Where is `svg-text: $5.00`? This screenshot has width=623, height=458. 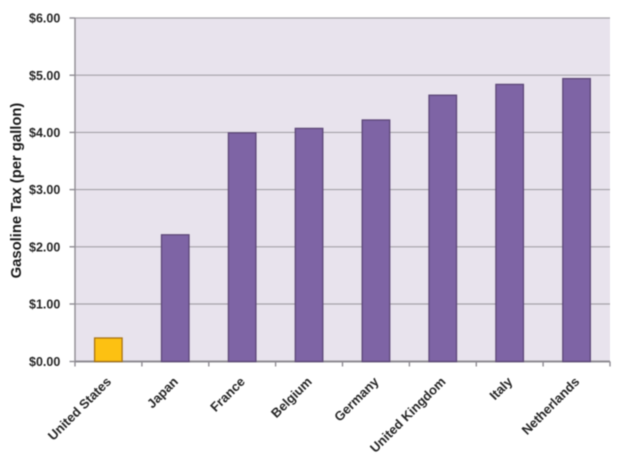 svg-text: $5.00 is located at coordinates (44, 76).